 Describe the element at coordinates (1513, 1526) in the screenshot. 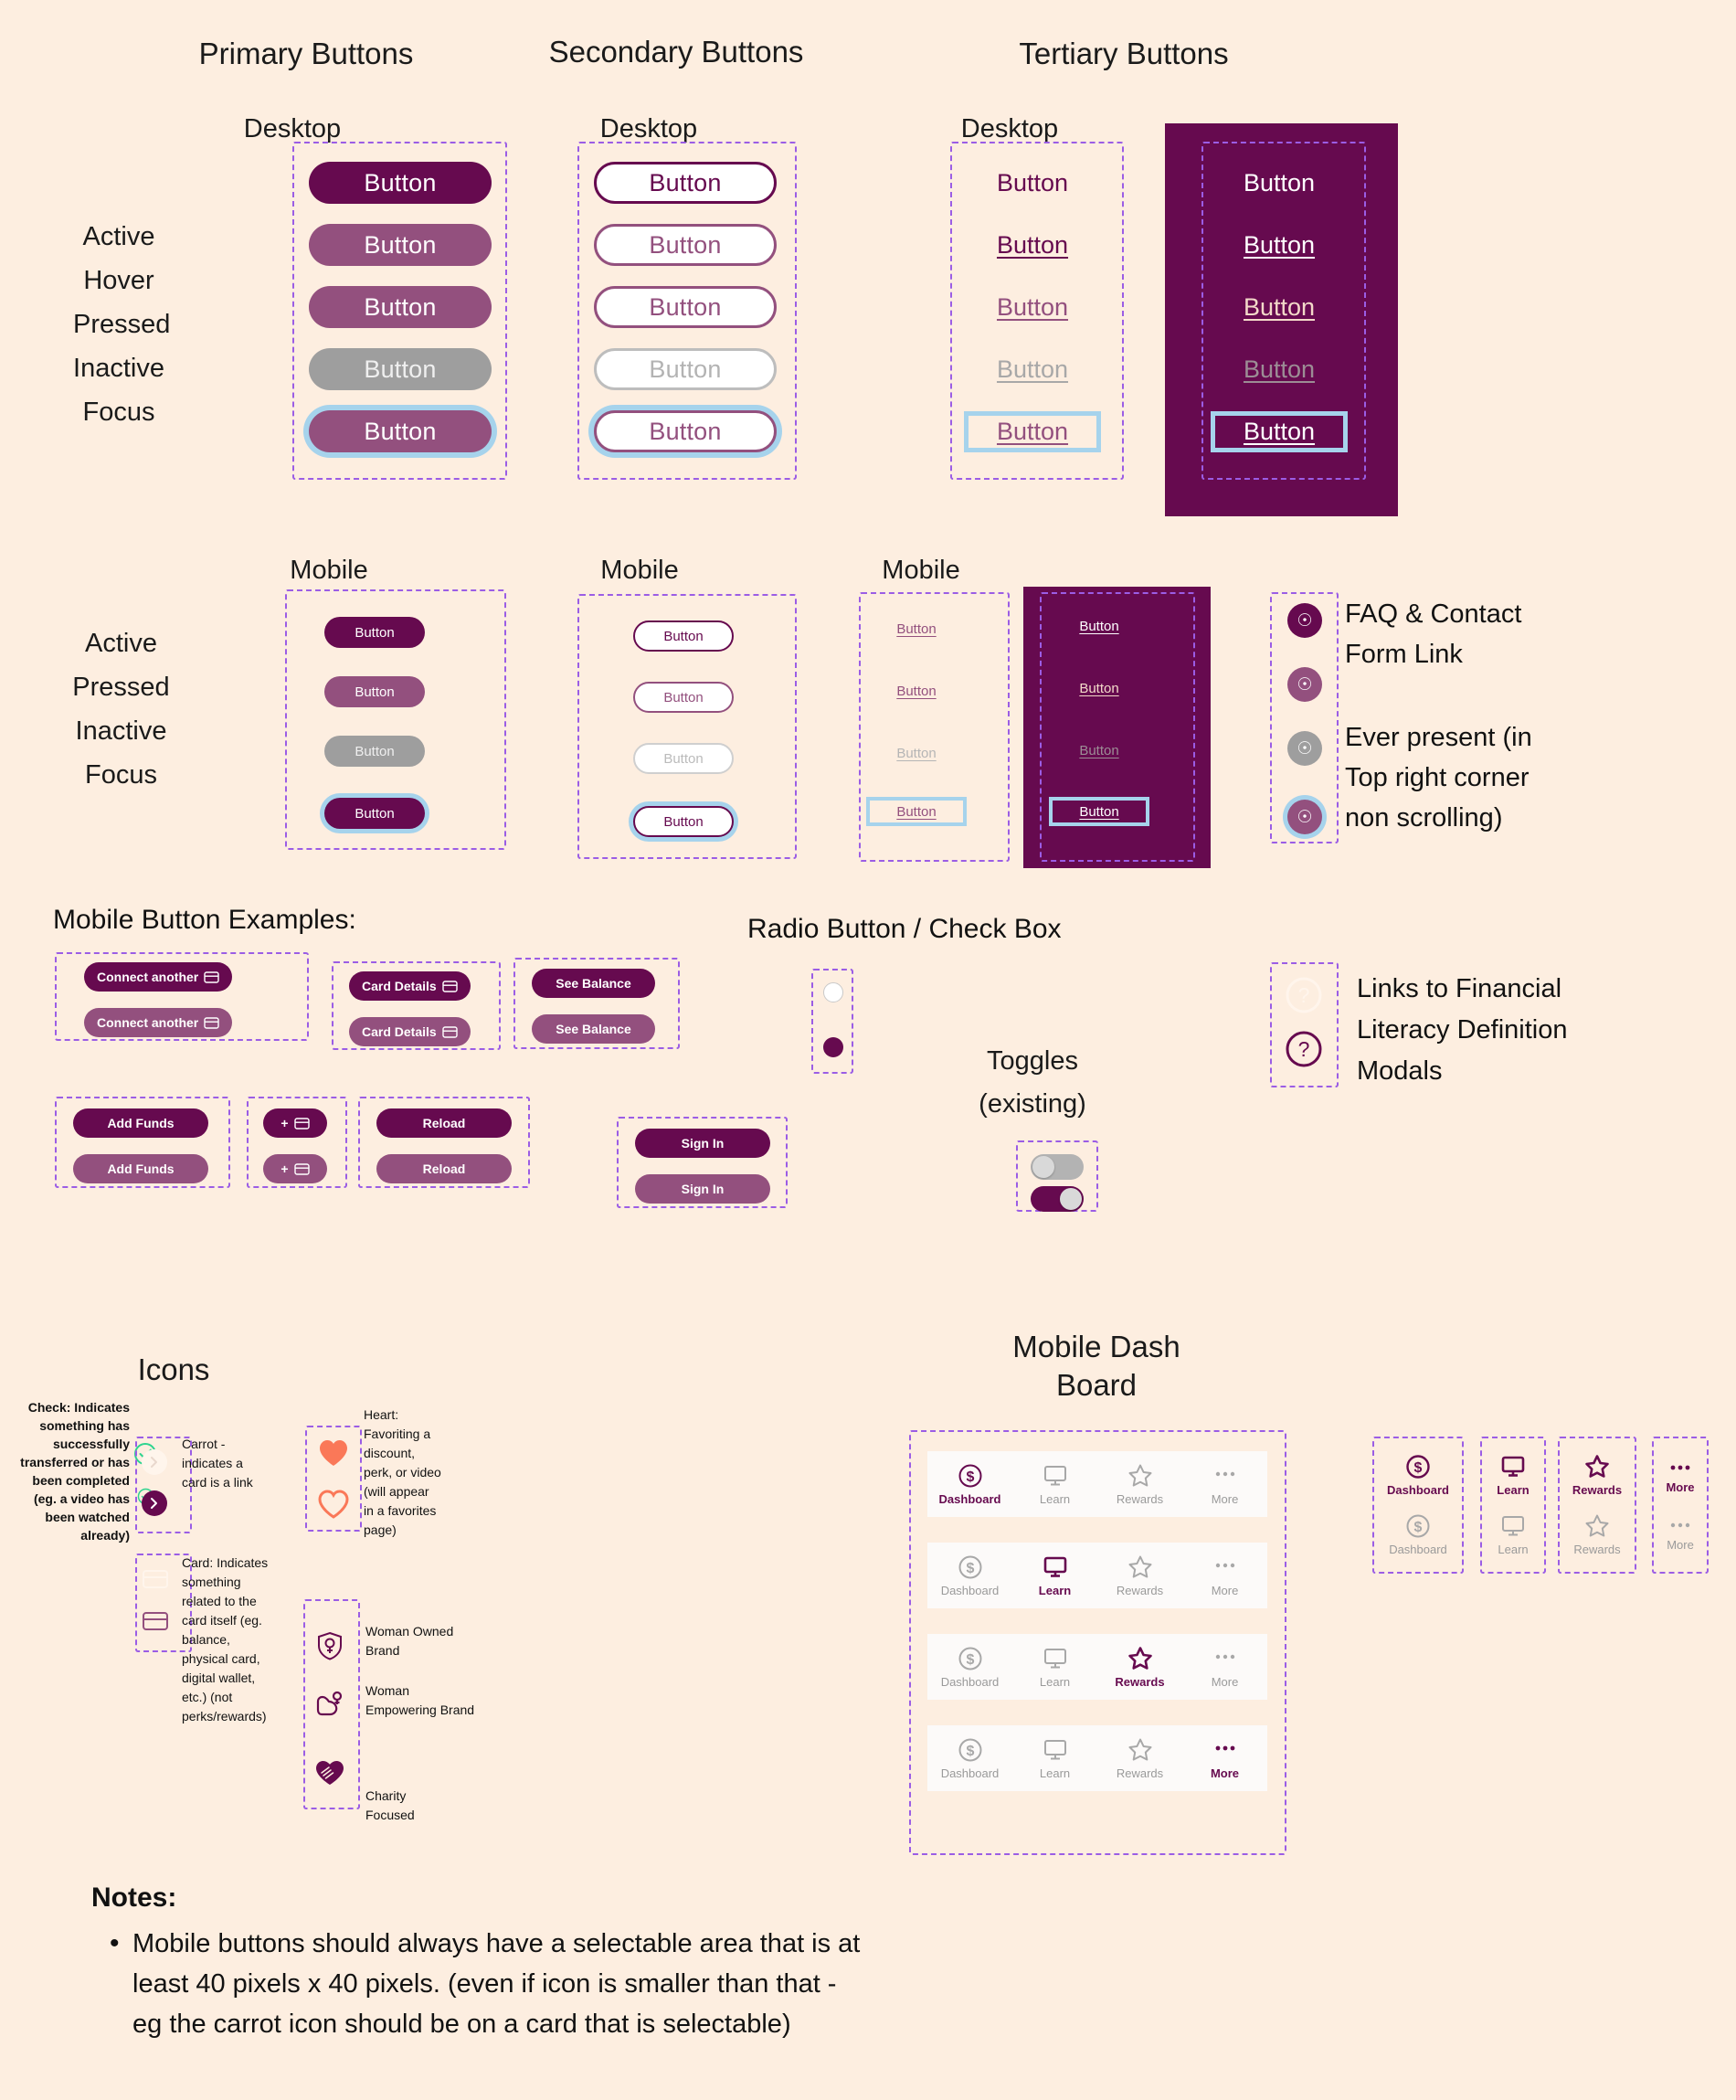

I see `monitor-icon` at that location.